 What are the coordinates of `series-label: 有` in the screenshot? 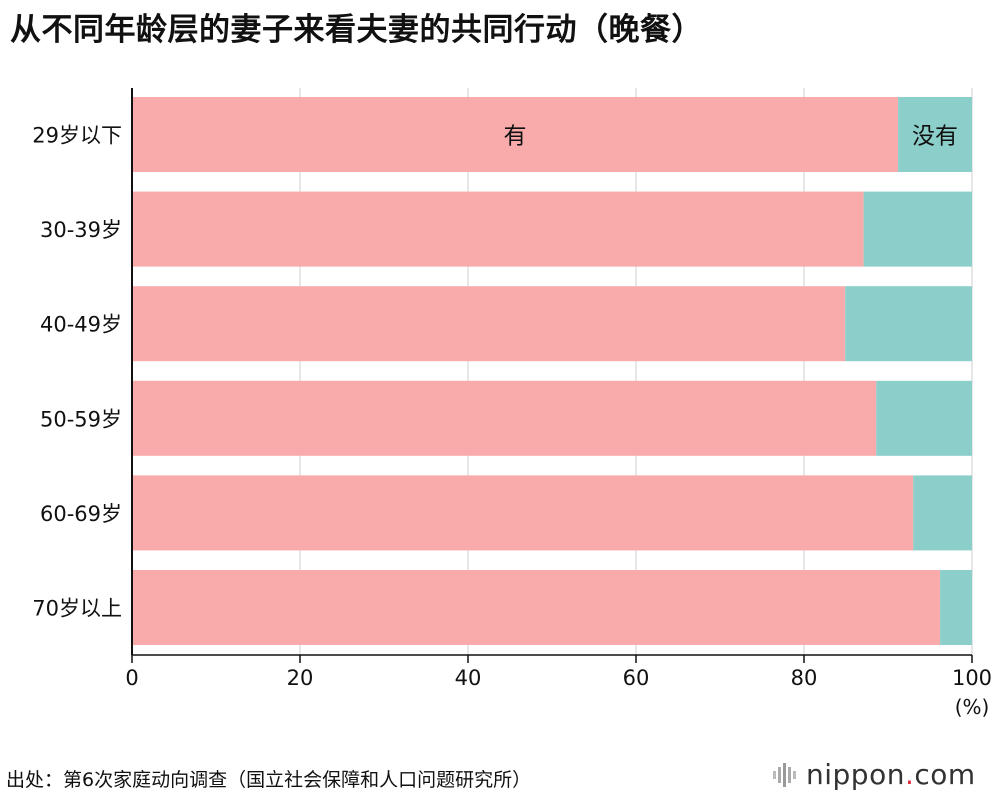 It's located at (515, 137).